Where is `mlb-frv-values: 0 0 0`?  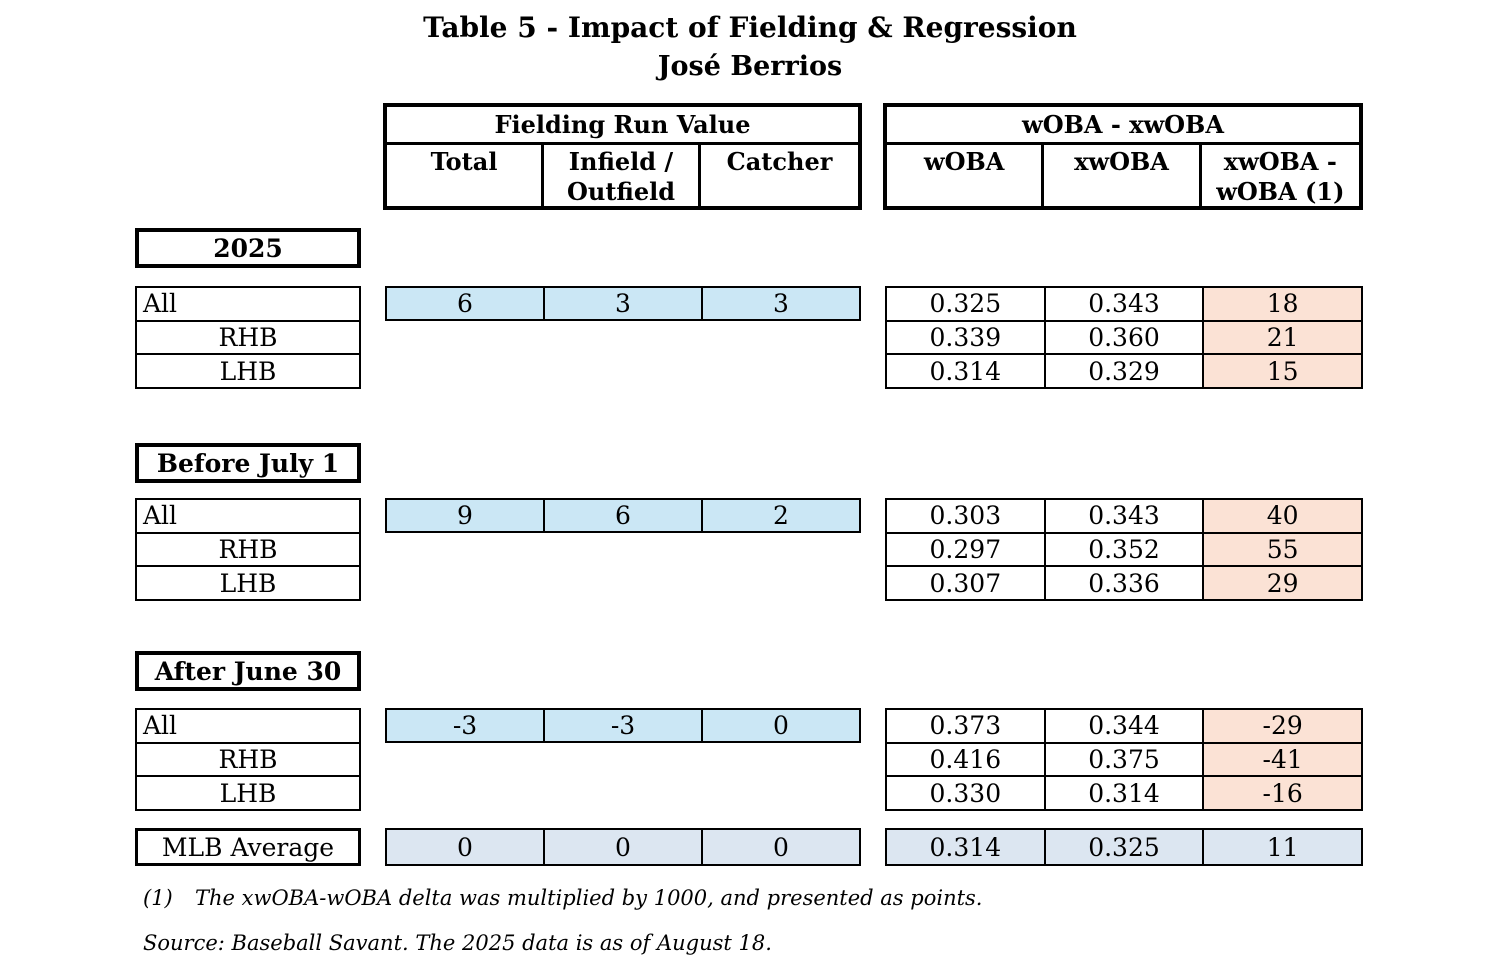
mlb-frv-values: 0 0 0 is located at coordinates (623, 847).